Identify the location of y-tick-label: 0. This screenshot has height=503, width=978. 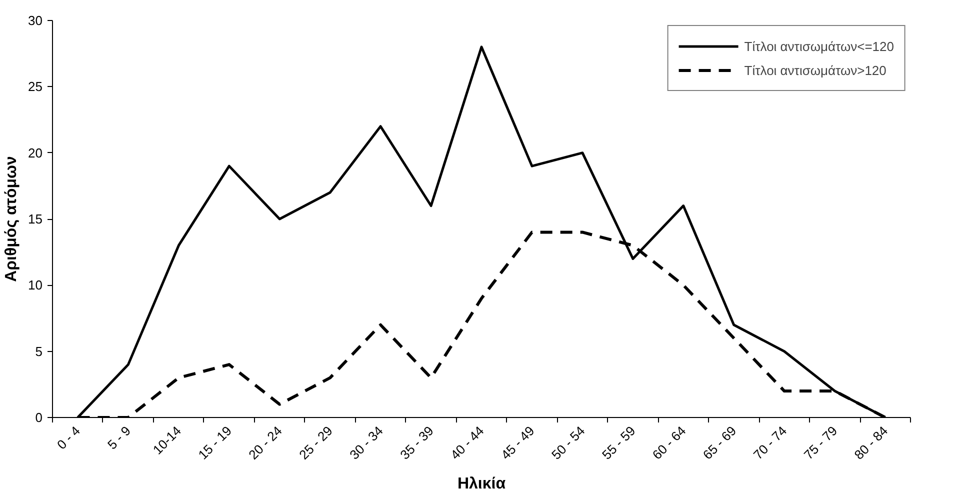
(39, 417).